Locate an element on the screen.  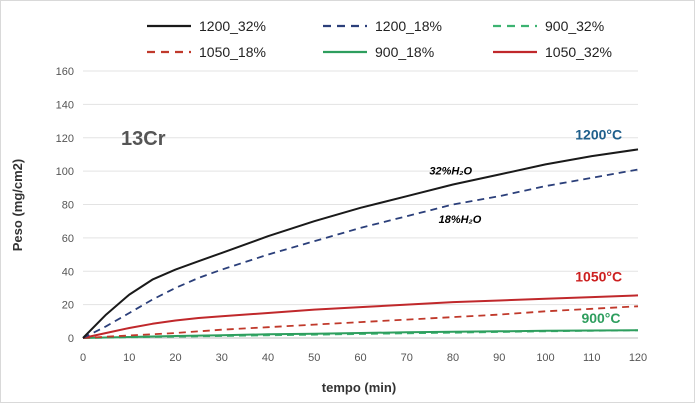
legend-label: 900_18% is located at coordinates (404, 52).